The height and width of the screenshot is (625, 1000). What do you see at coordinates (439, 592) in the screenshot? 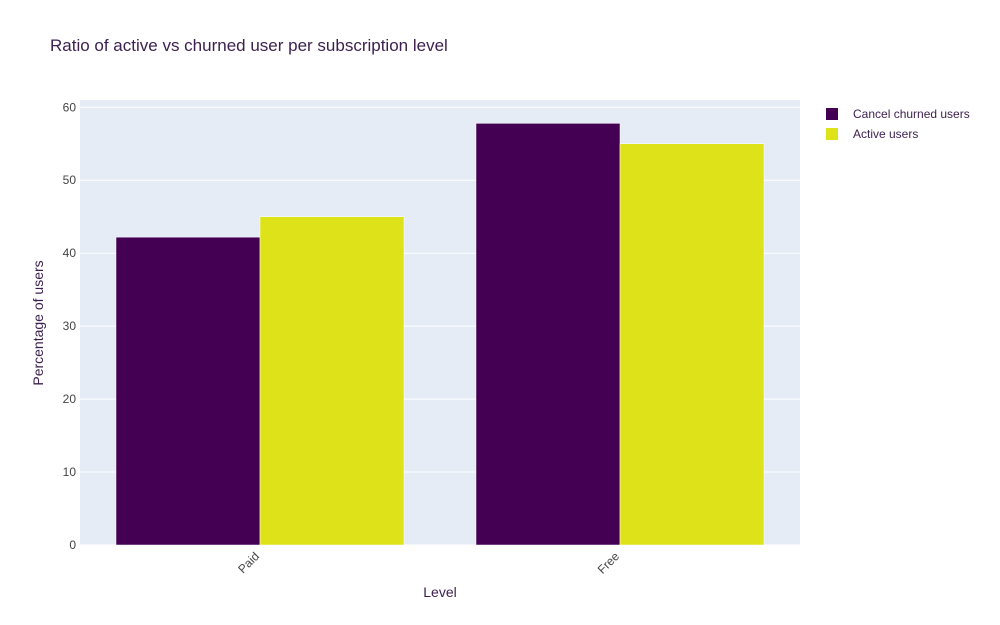
I see `x-axis-title: Level` at bounding box center [439, 592].